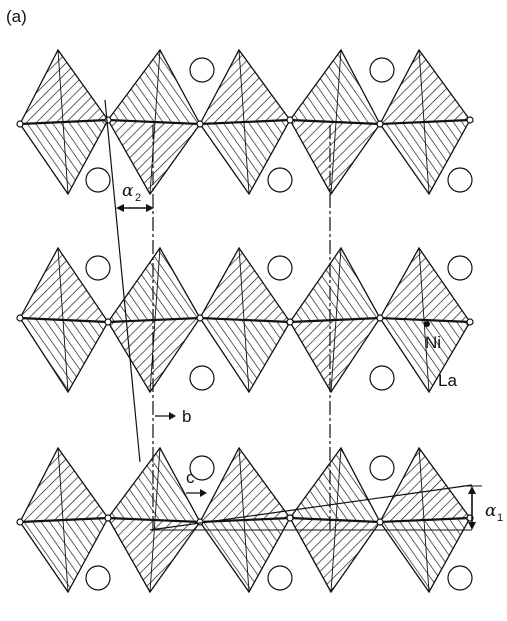 The image size is (507, 621). I want to click on ni-marker: Ni, so click(432, 336).